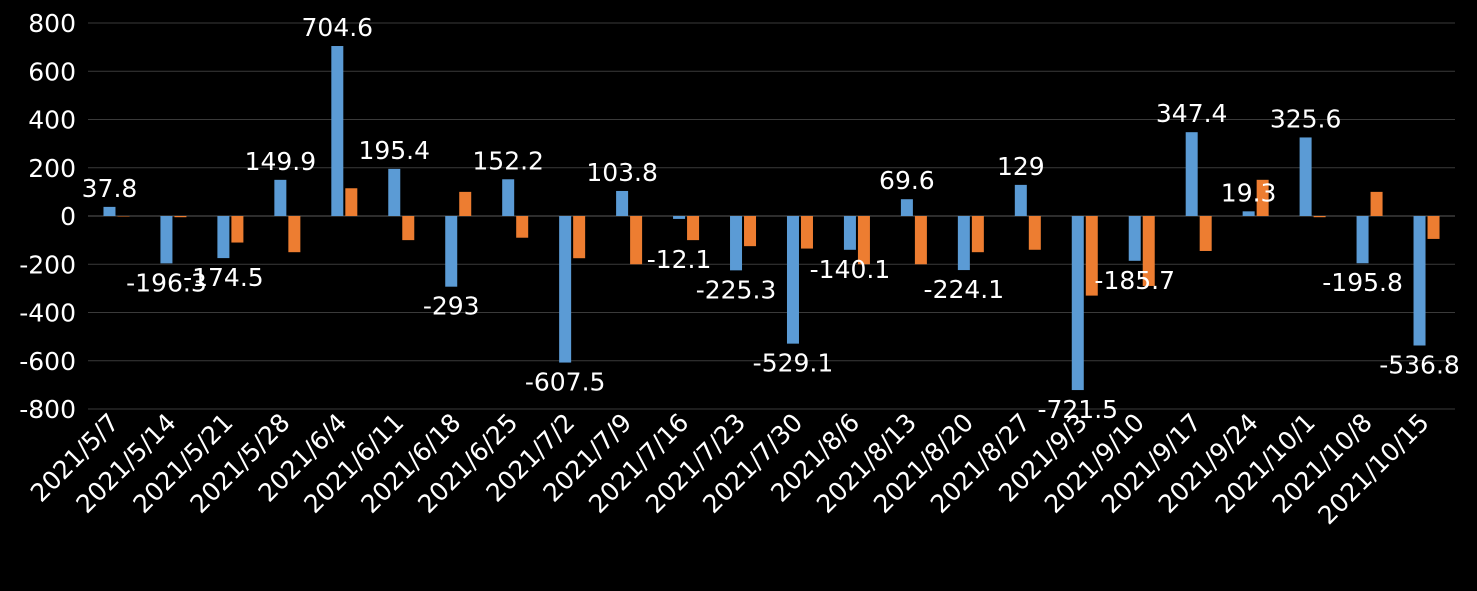 This screenshot has height=591, width=1477. What do you see at coordinates (52, 23) in the screenshot?
I see `y-tick-label: 800` at bounding box center [52, 23].